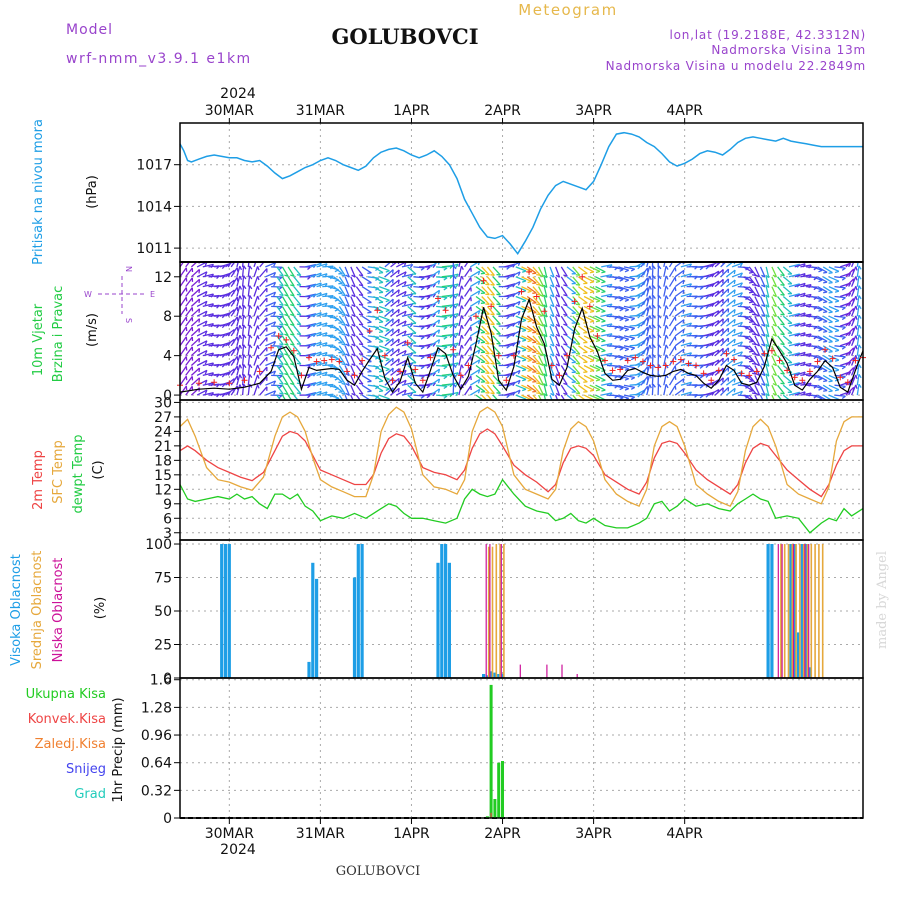  What do you see at coordinates (65, 192) in the screenshot?
I see `pressure-ylabel: Pritisak na nivou mora (hPa)` at bounding box center [65, 192].